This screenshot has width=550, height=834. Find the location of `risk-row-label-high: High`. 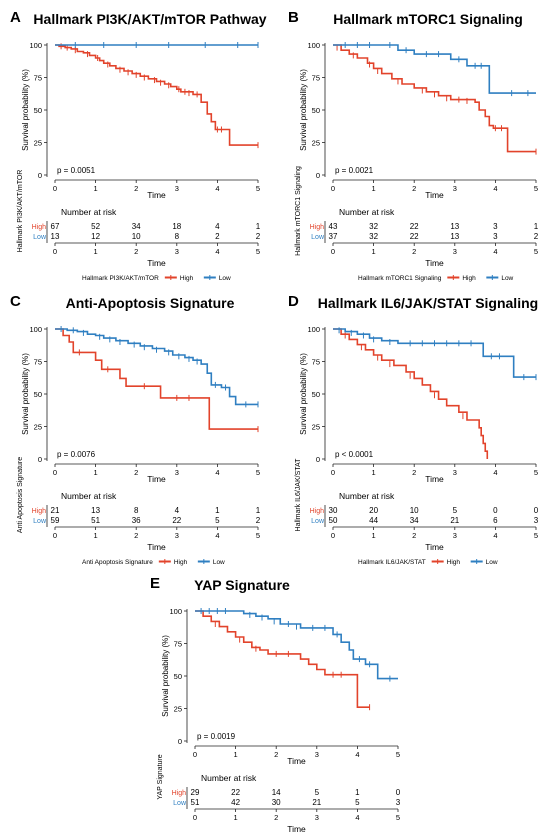

risk-row-label-high: High is located at coordinates (39, 227).